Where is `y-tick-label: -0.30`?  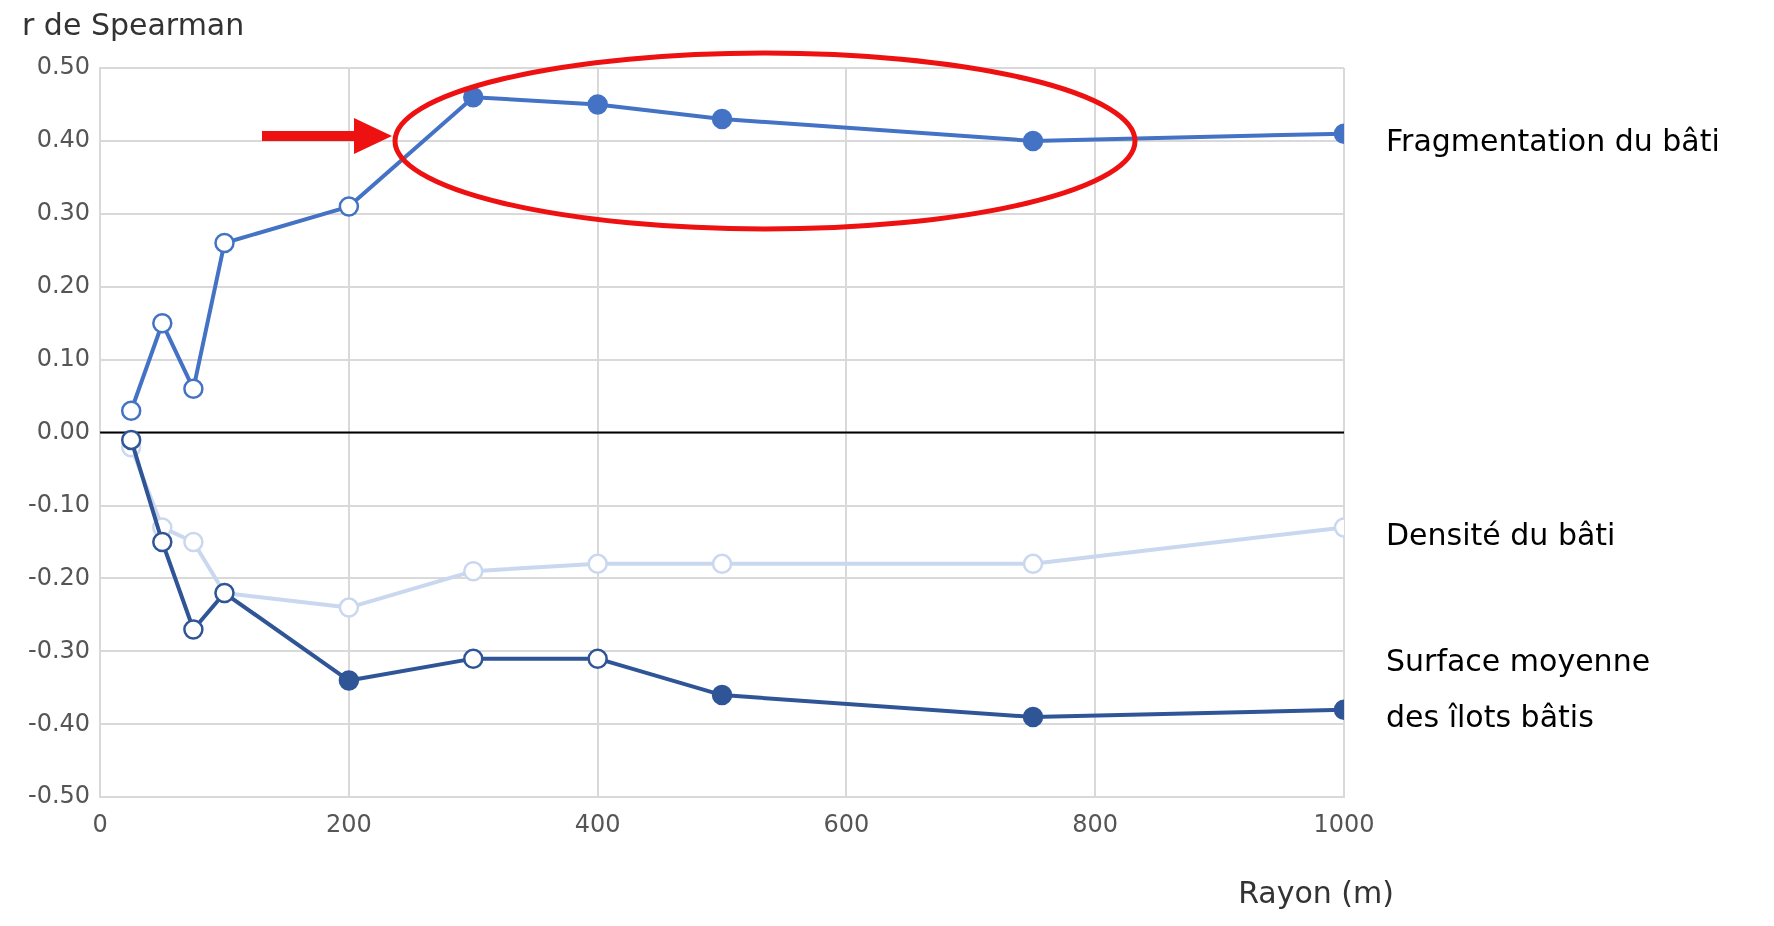 y-tick-label: -0.30 is located at coordinates (59, 649).